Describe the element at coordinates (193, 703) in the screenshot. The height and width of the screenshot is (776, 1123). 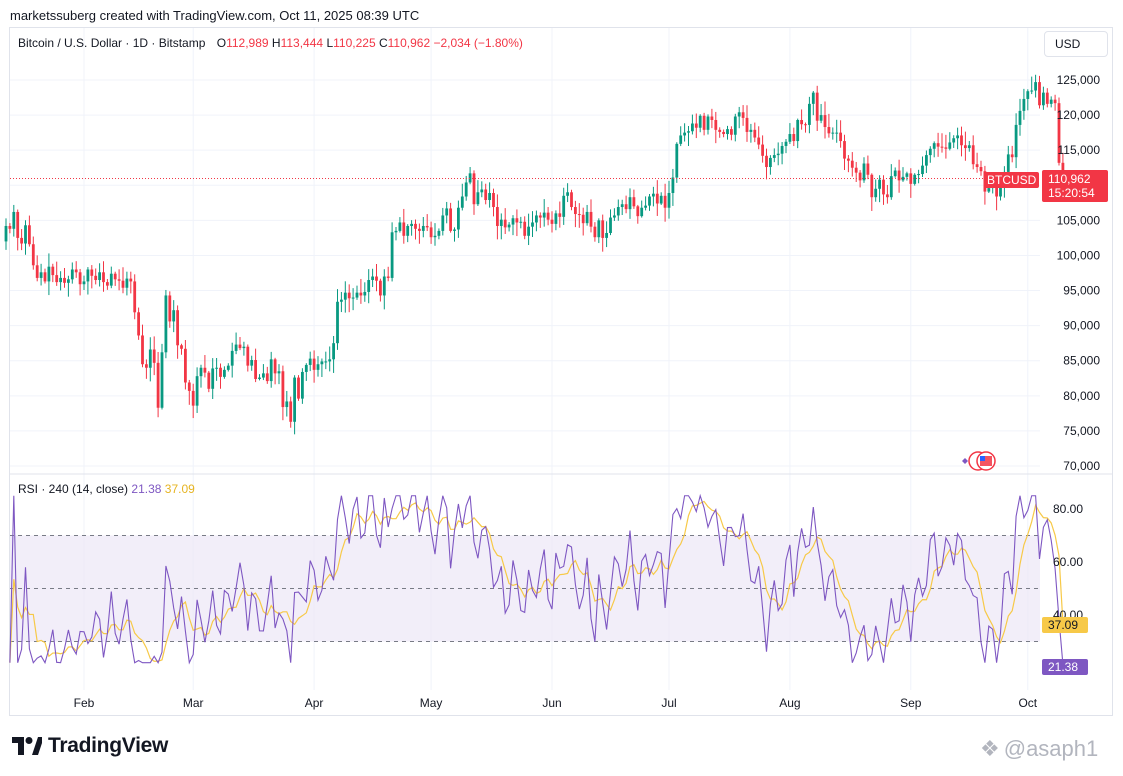
I see `time-tick-label: Mar` at that location.